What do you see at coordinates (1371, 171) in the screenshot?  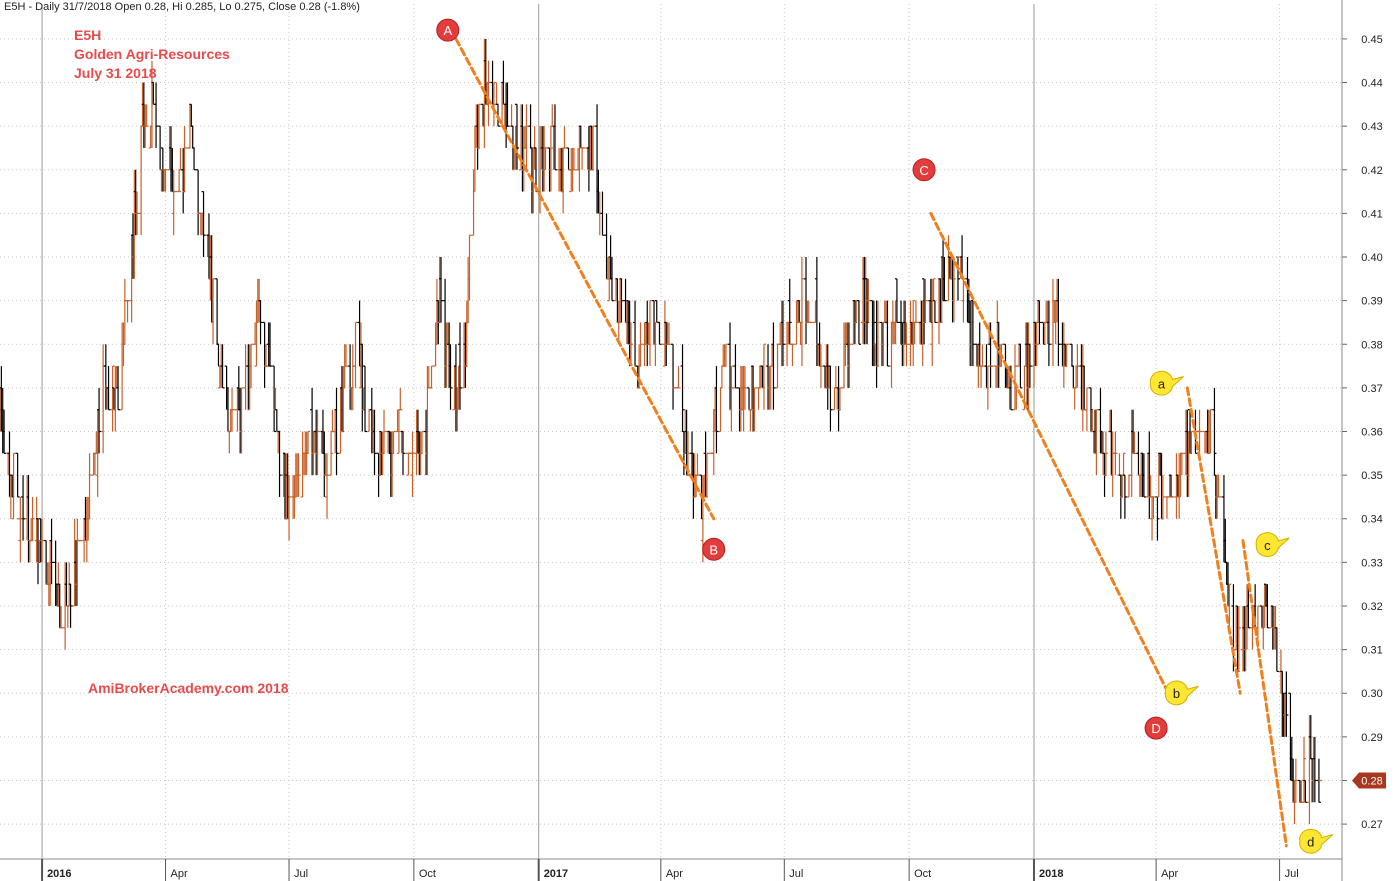 I see `y-tick-label: 0.42` at bounding box center [1371, 171].